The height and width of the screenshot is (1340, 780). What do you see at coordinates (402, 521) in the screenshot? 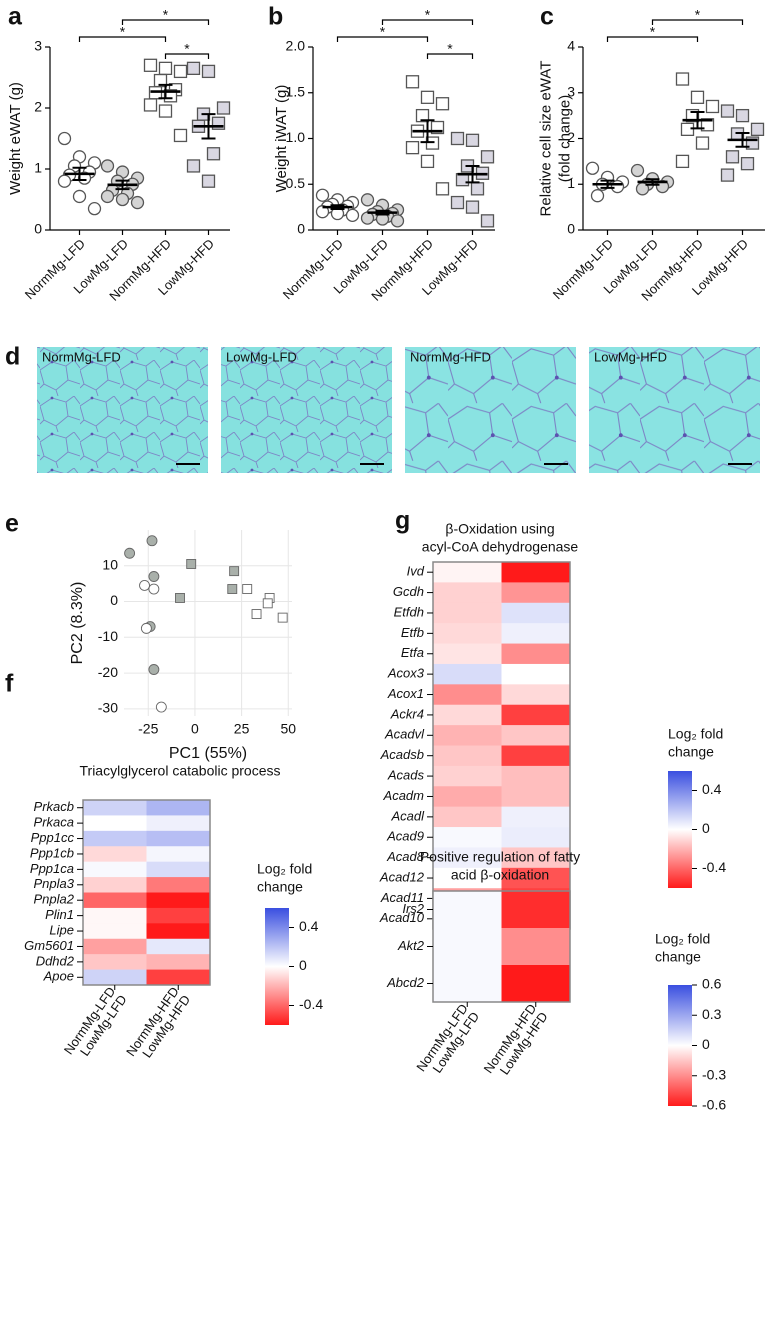
I see `panel-label: g` at bounding box center [402, 521].